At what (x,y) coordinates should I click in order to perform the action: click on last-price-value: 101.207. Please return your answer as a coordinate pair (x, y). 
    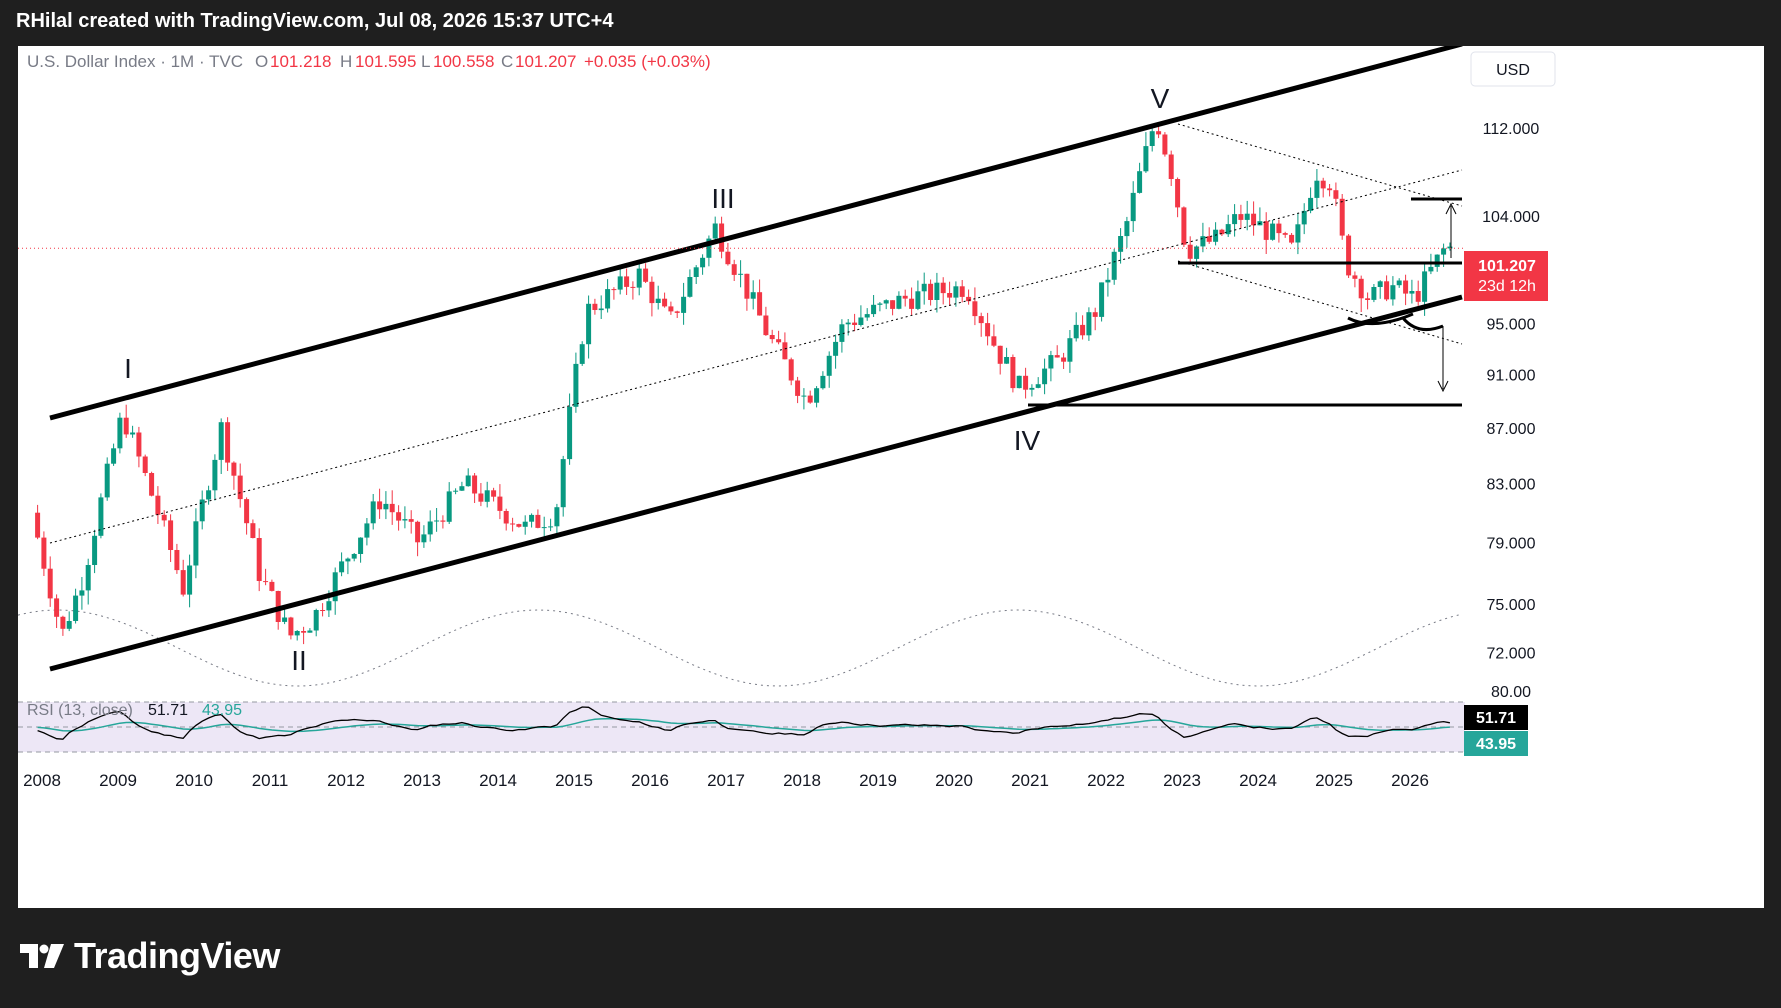
    Looking at the image, I should click on (1507, 266).